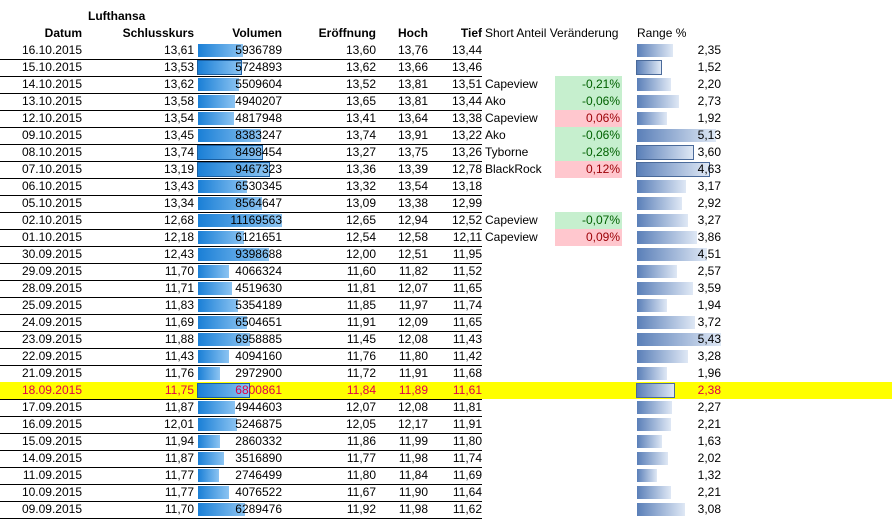 Image resolution: width=892 pixels, height=519 pixels. I want to click on cell-high: 13,38, so click(412, 203).